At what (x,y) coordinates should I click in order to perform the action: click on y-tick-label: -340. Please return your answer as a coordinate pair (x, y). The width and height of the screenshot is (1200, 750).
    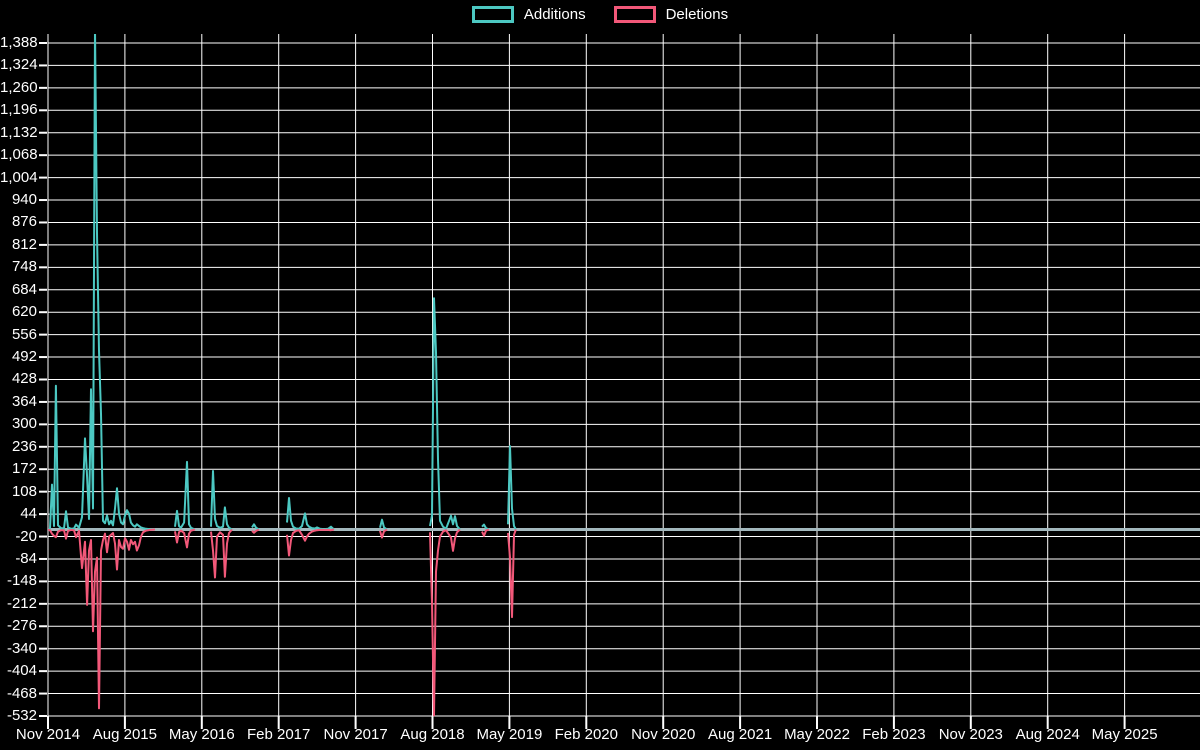
    Looking at the image, I should click on (21, 648).